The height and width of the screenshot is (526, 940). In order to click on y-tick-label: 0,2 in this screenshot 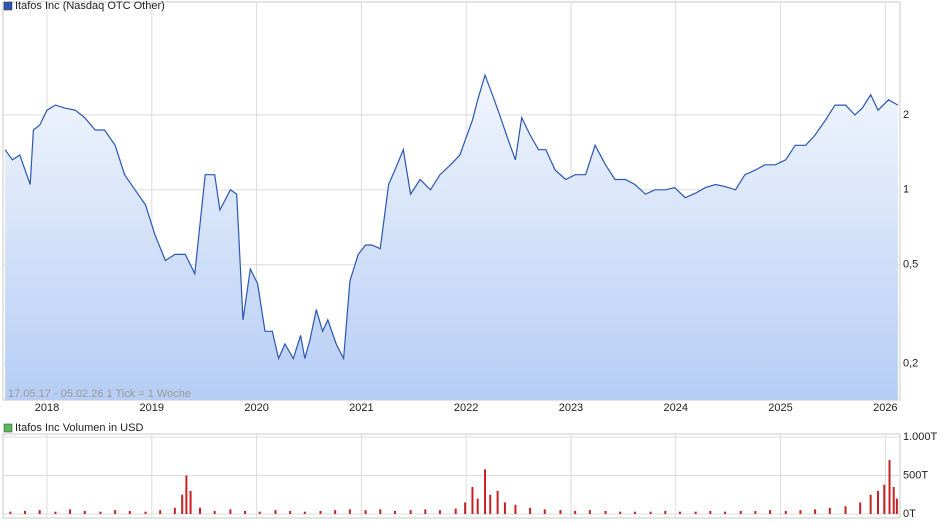, I will do `click(910, 364)`.